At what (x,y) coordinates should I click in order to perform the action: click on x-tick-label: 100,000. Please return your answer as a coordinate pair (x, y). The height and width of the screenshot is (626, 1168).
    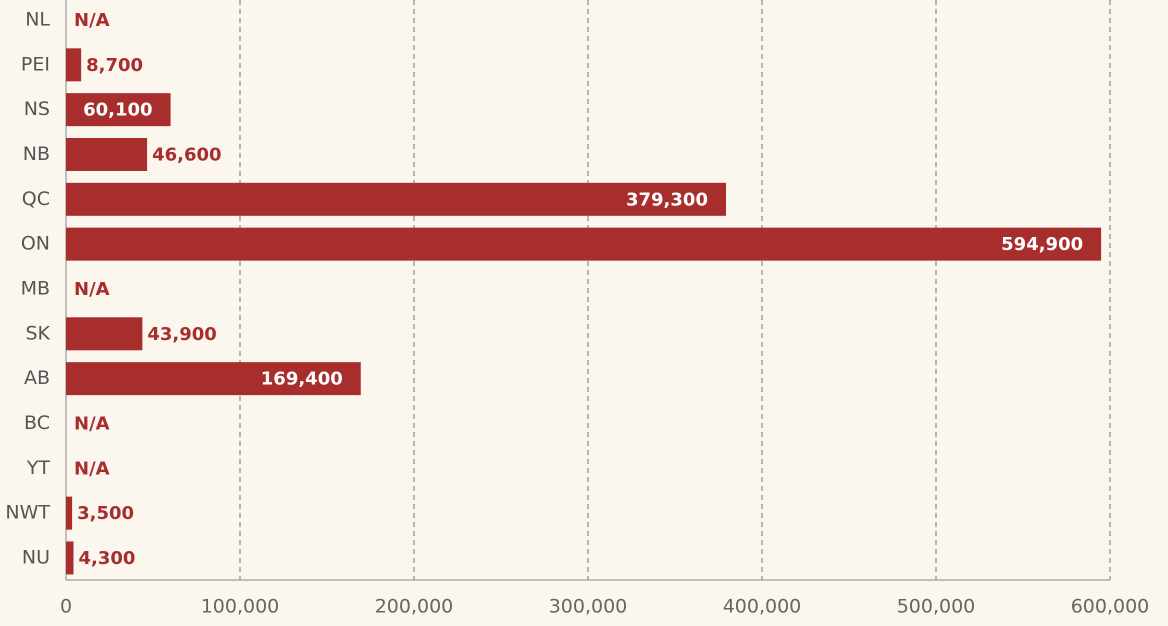
    Looking at the image, I should click on (240, 607).